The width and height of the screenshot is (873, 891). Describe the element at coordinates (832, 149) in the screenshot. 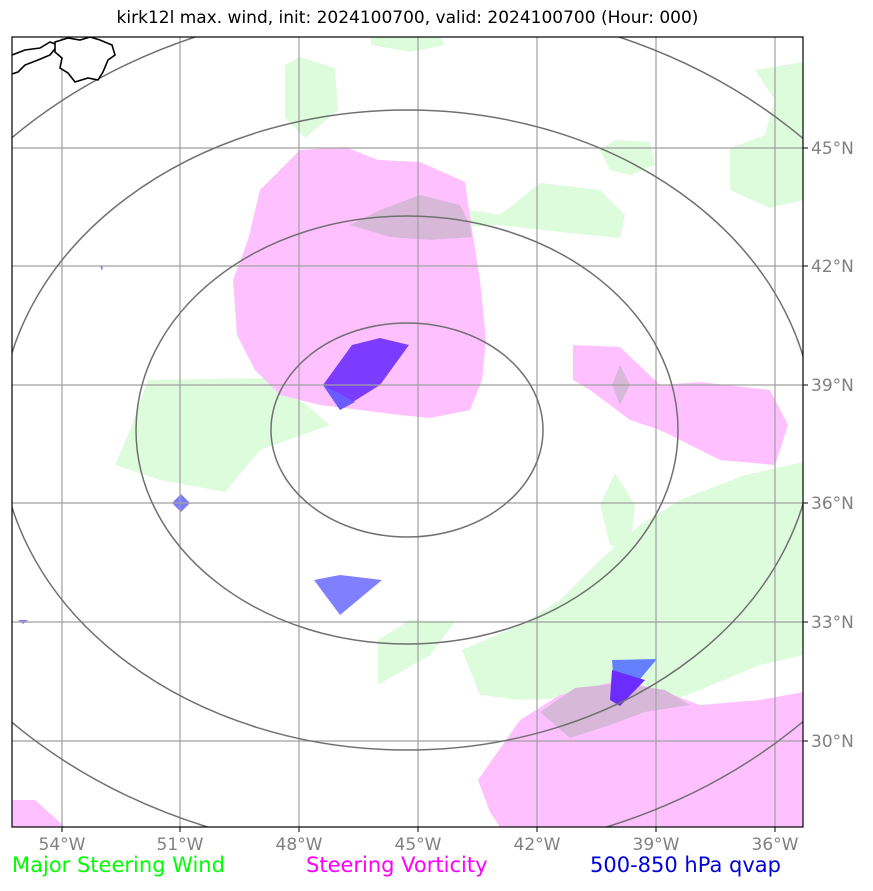

I see `lat-tick-label: 45°N` at that location.